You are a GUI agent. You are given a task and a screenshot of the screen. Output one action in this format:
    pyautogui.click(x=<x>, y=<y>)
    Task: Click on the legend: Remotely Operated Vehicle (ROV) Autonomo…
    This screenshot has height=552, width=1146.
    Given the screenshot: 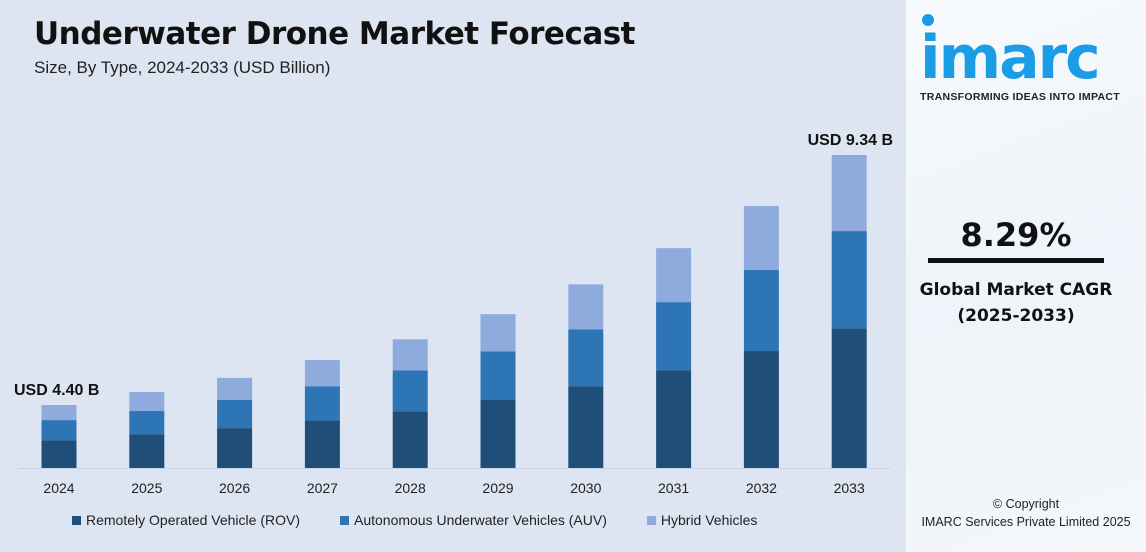 What is the action you would take?
    pyautogui.click(x=434, y=520)
    